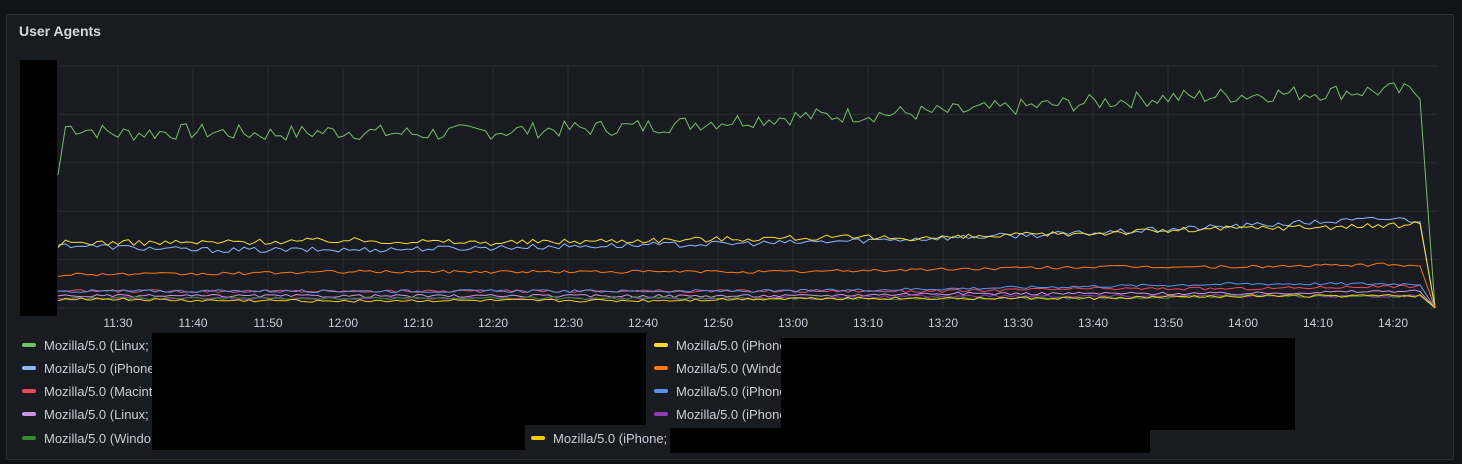 The image size is (1462, 464). What do you see at coordinates (568, 323) in the screenshot?
I see `x-tick-label: 12:30` at bounding box center [568, 323].